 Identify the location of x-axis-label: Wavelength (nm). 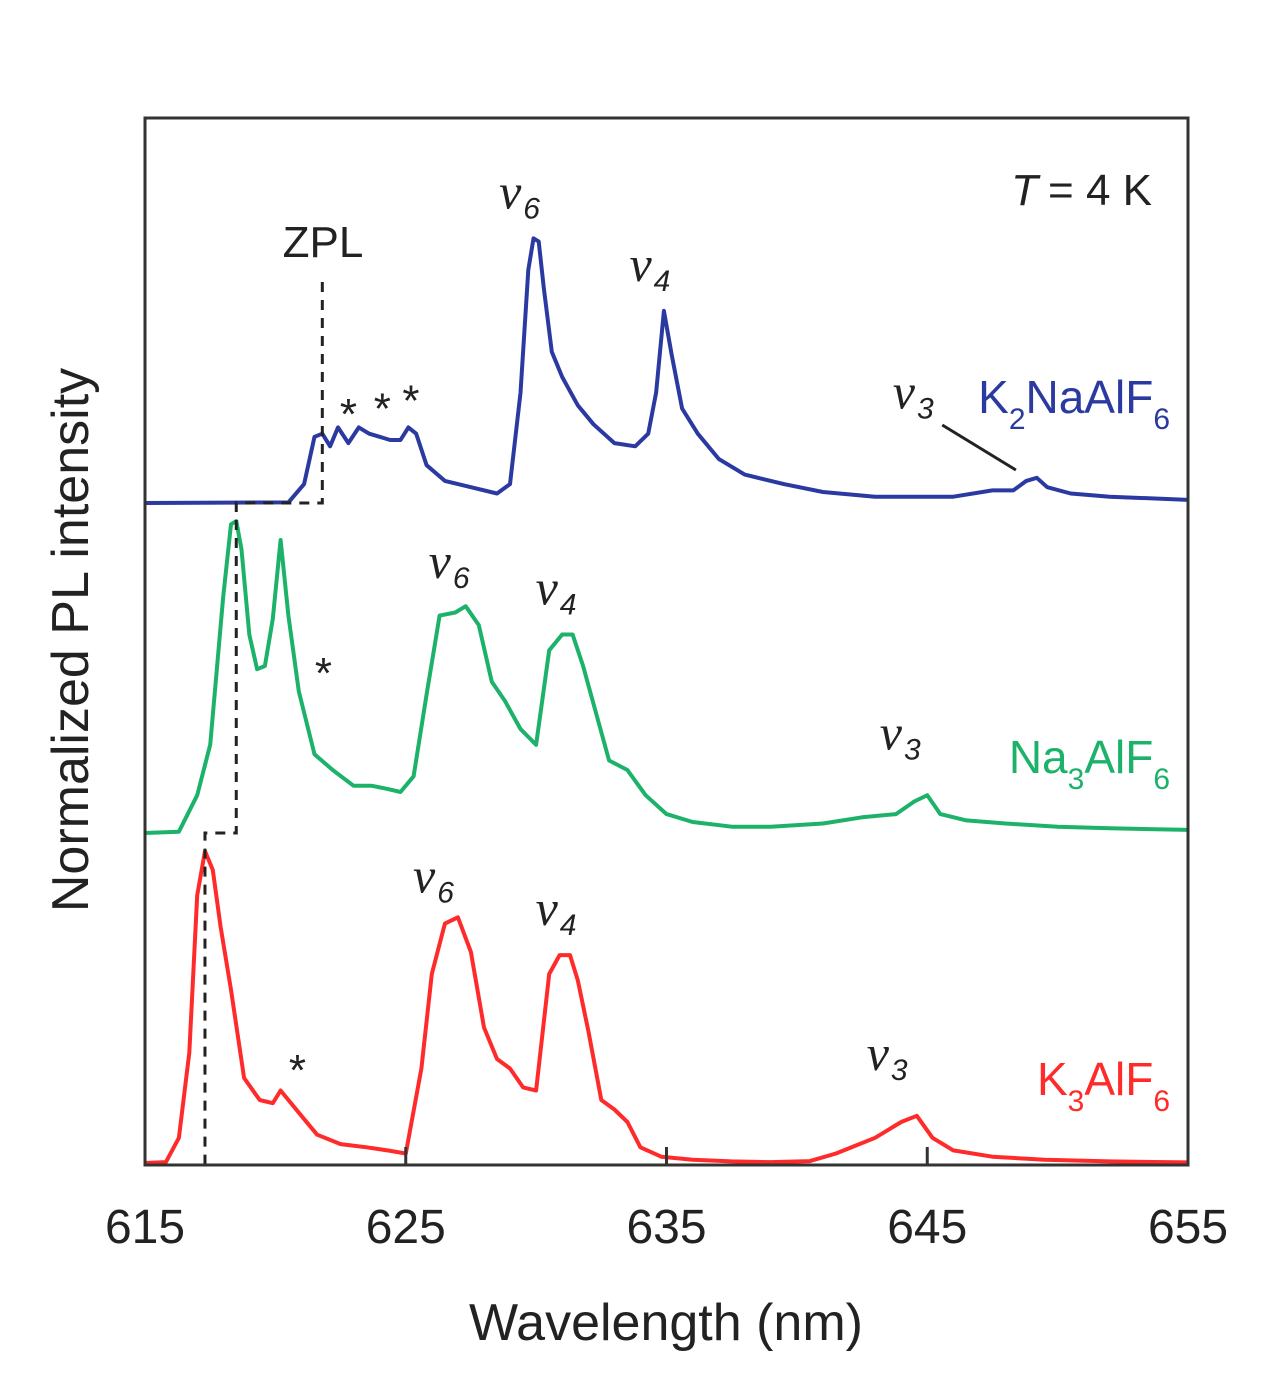
(666, 1323).